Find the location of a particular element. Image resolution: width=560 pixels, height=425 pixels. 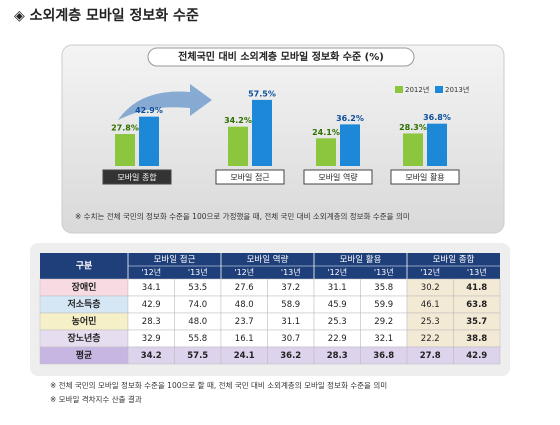

cell-bg is located at coordinates (477, 355).